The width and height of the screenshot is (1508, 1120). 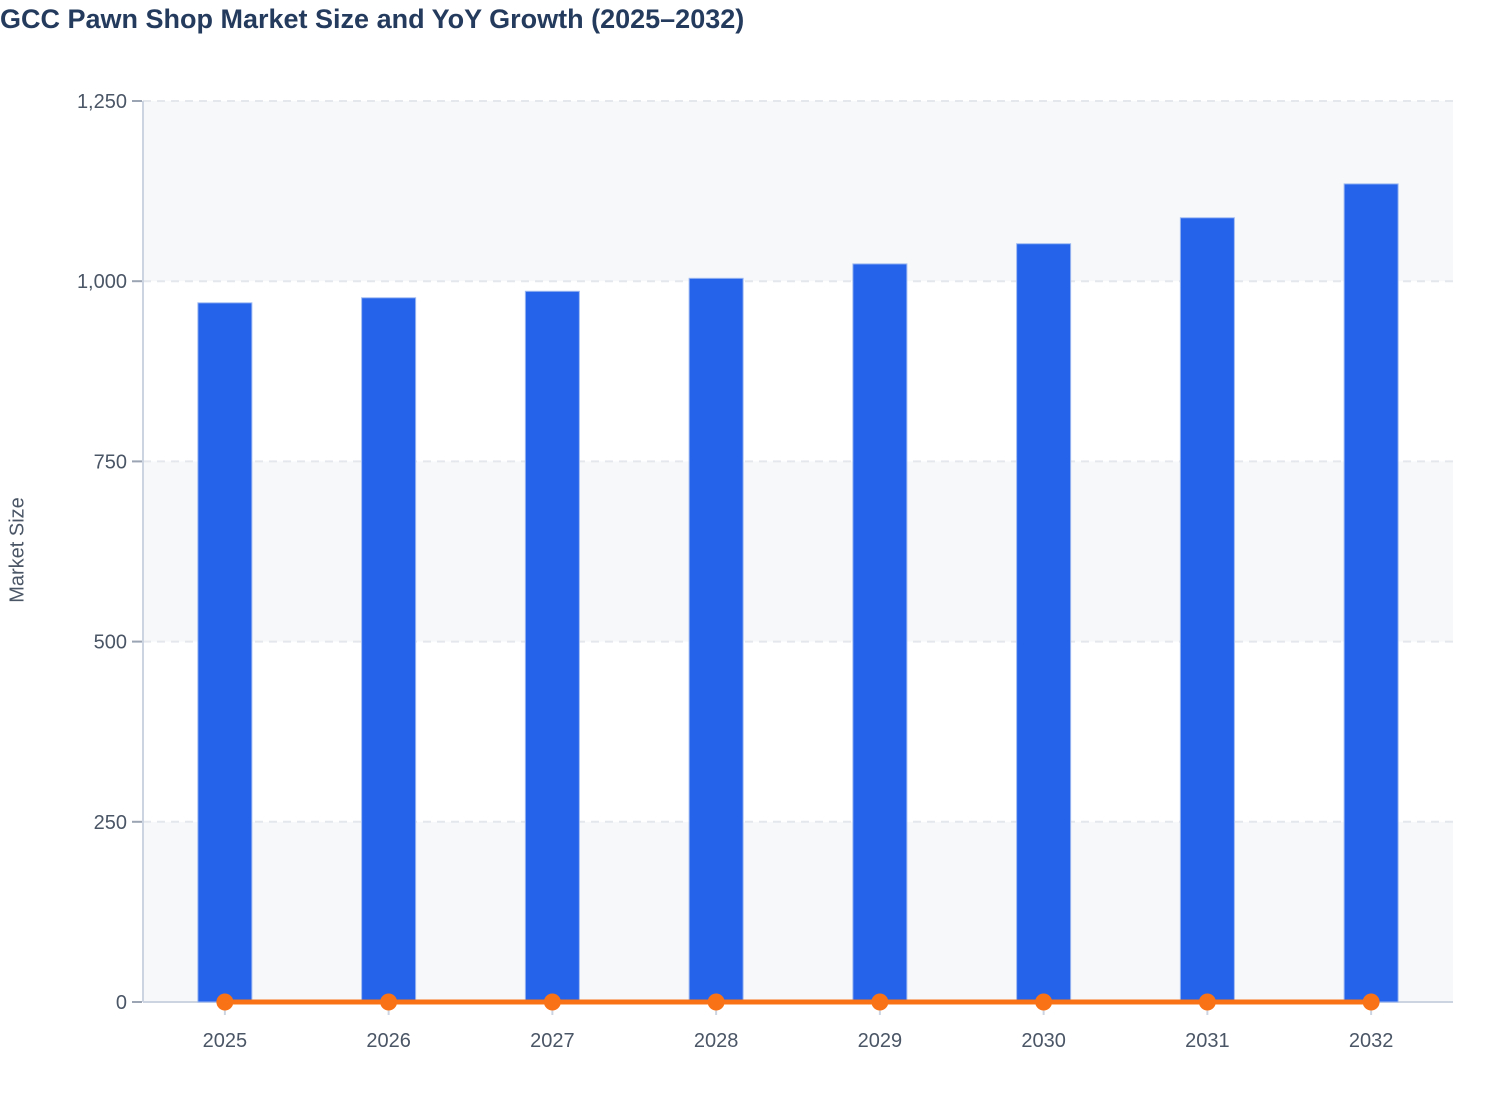 I want to click on bar-2031, so click(x=1207, y=610).